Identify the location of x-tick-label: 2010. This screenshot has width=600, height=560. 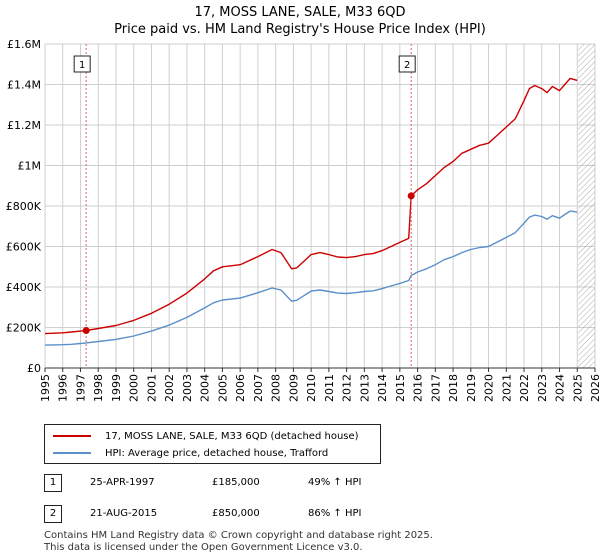
(311, 388).